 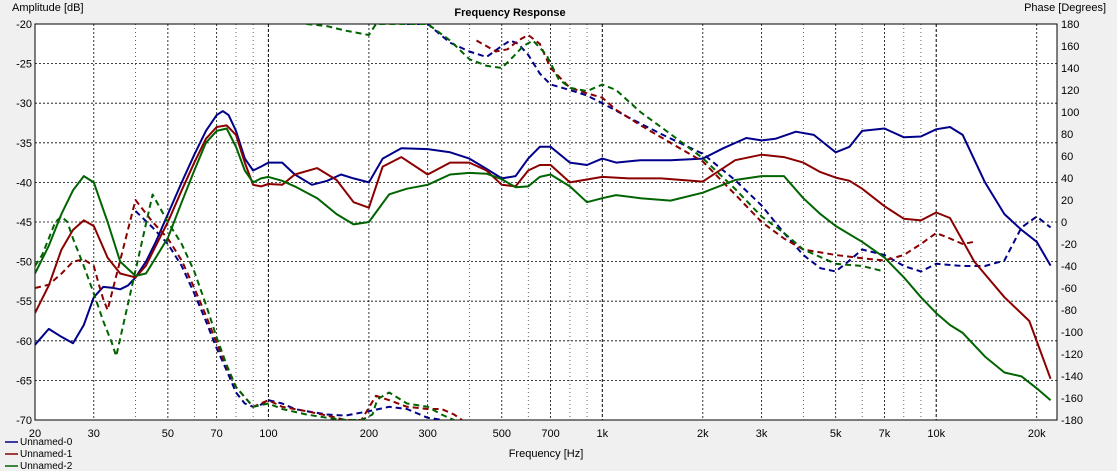 What do you see at coordinates (1070, 47) in the screenshot?
I see `y2-tick-label: 160` at bounding box center [1070, 47].